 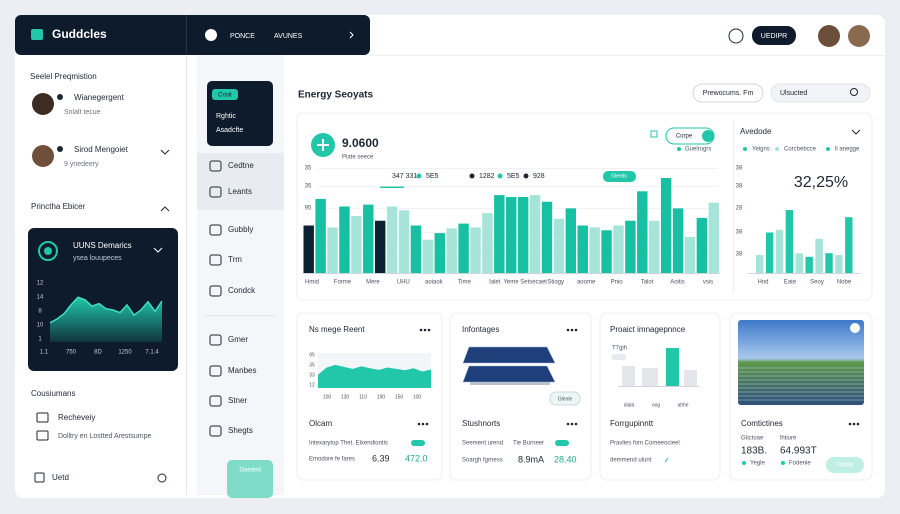 I want to click on label: Gaeded, so click(x=249, y=471).